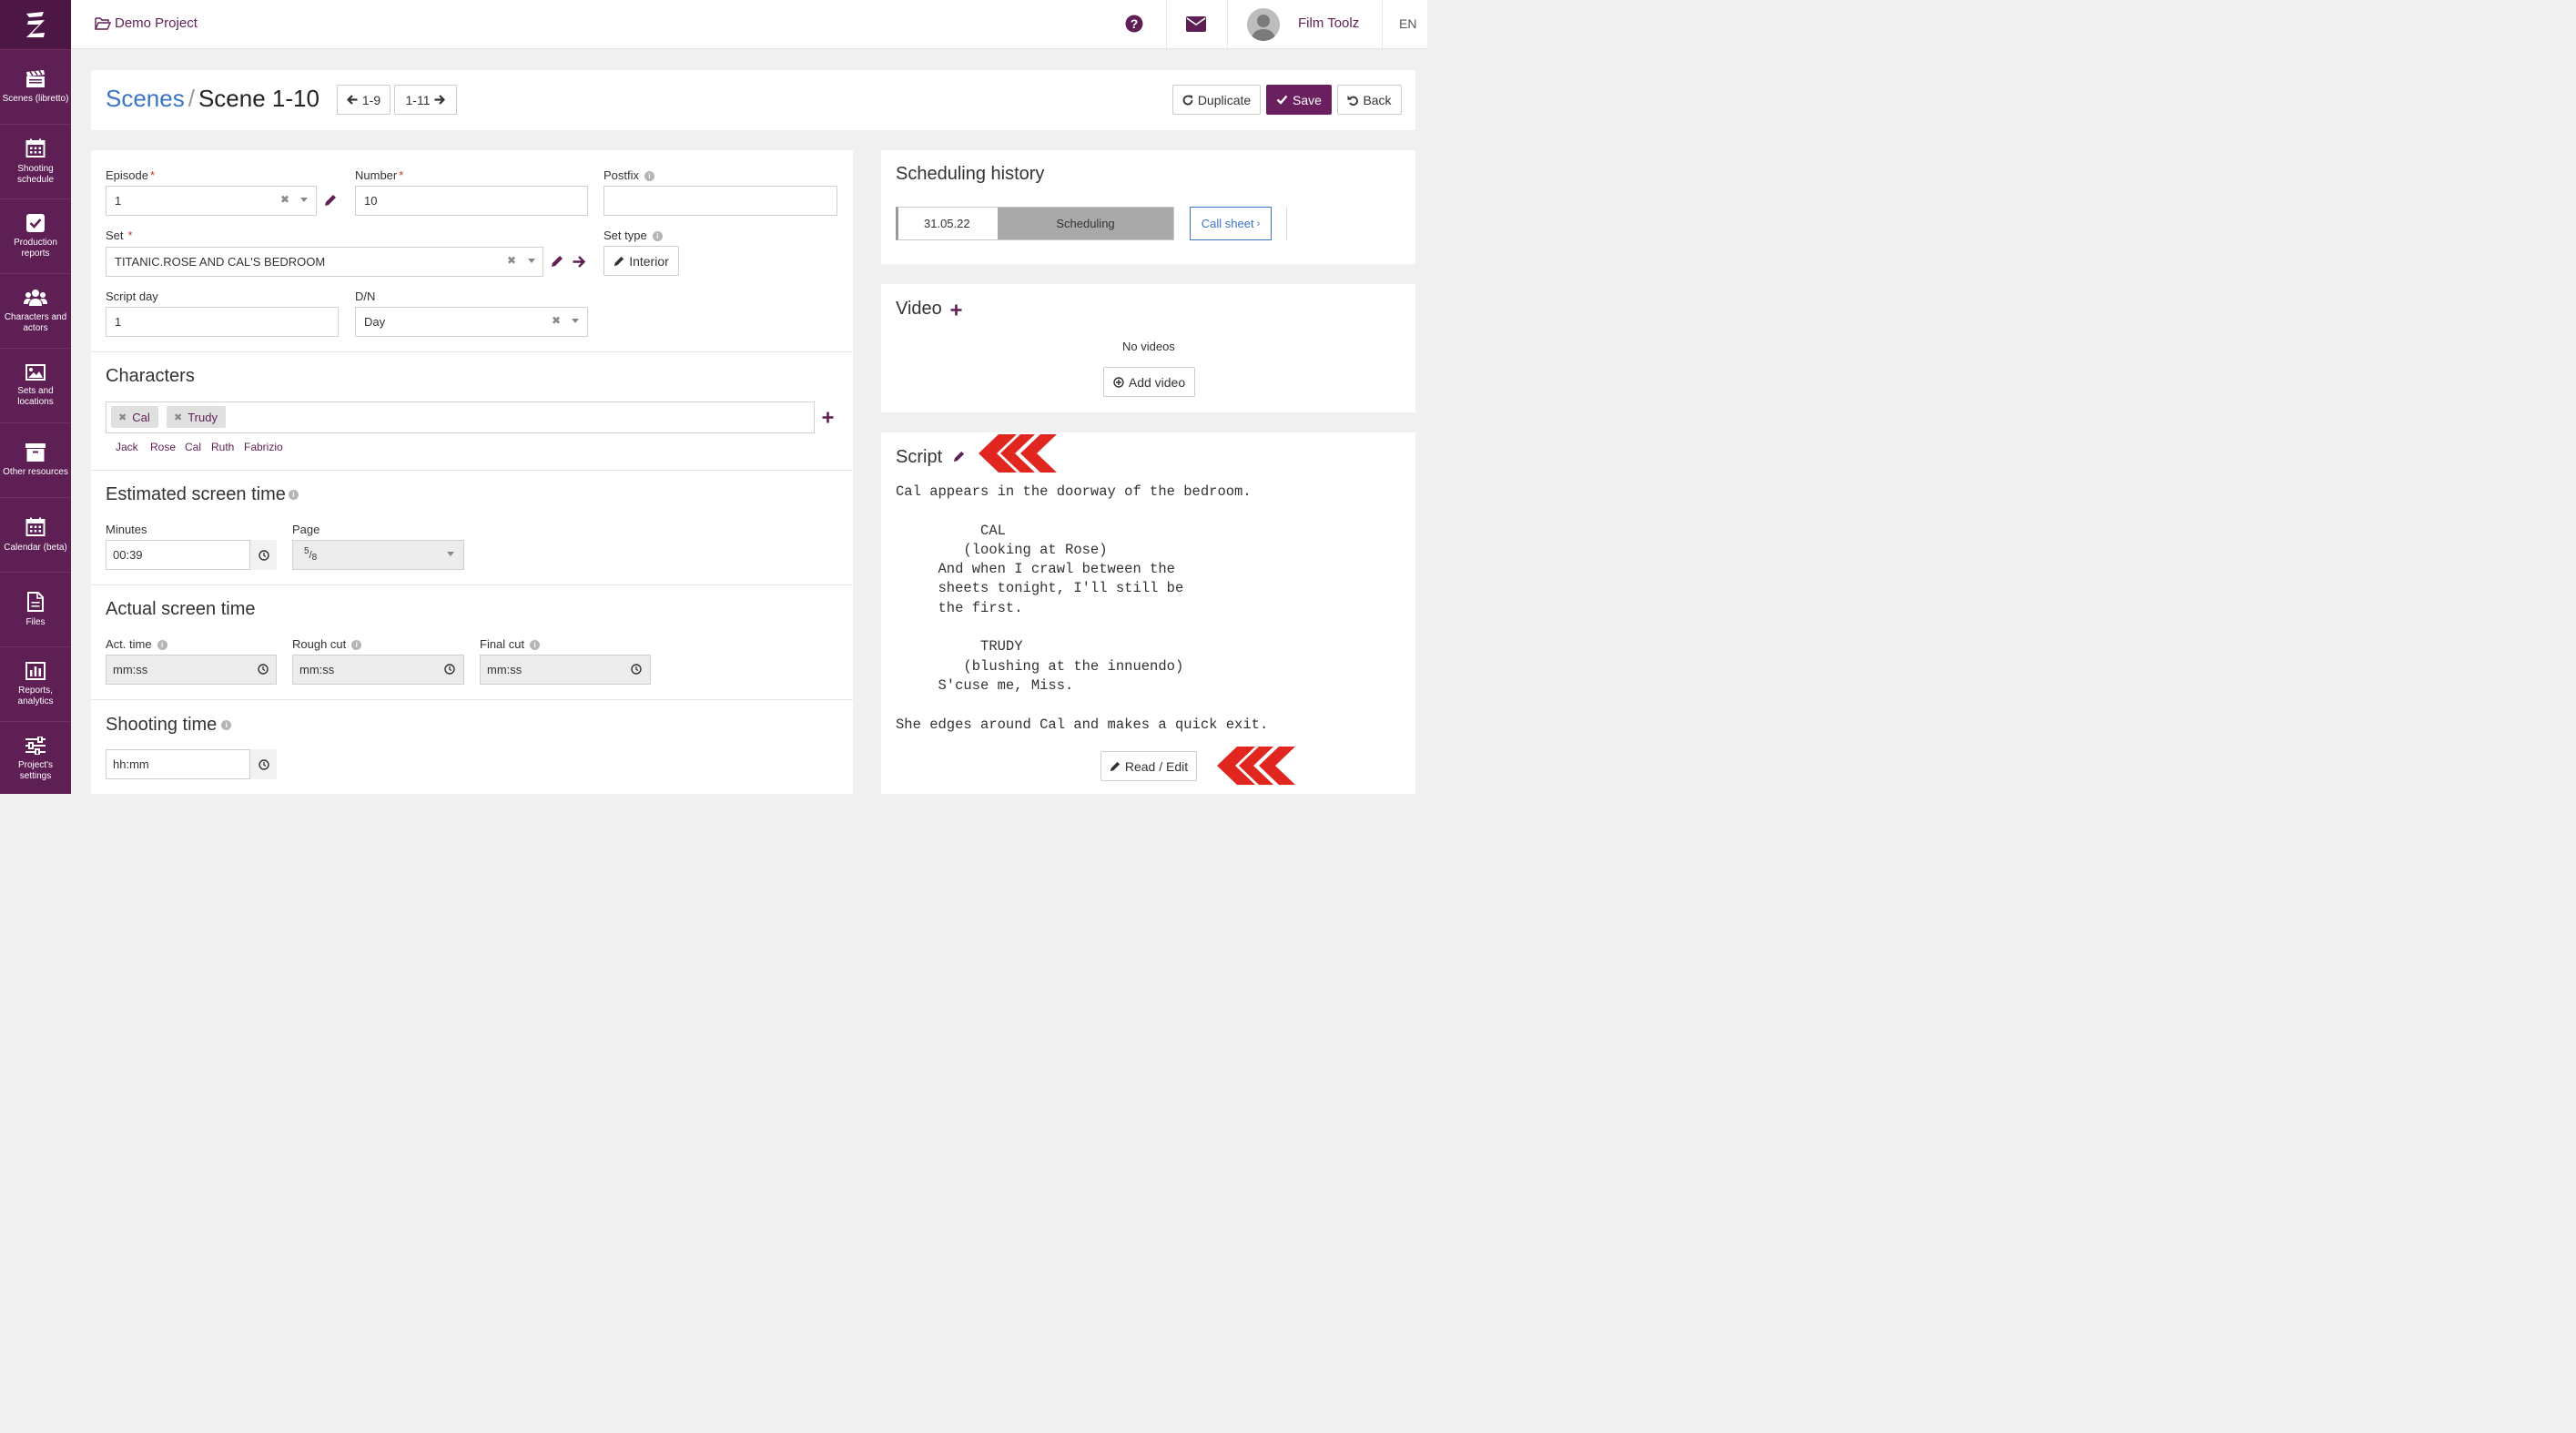 The height and width of the screenshot is (1433, 2576). I want to click on user-avatar-icon, so click(1263, 28).